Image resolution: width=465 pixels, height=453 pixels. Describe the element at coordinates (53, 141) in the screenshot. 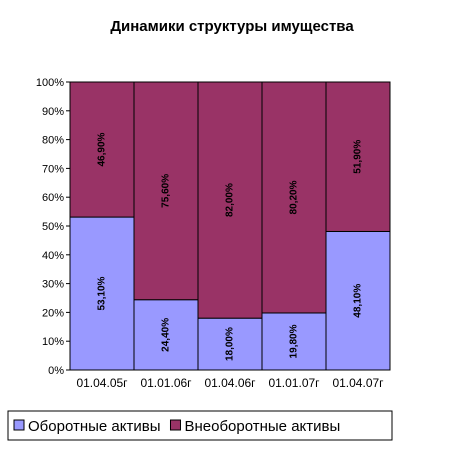

I see `y-tick-label: 80%` at that location.